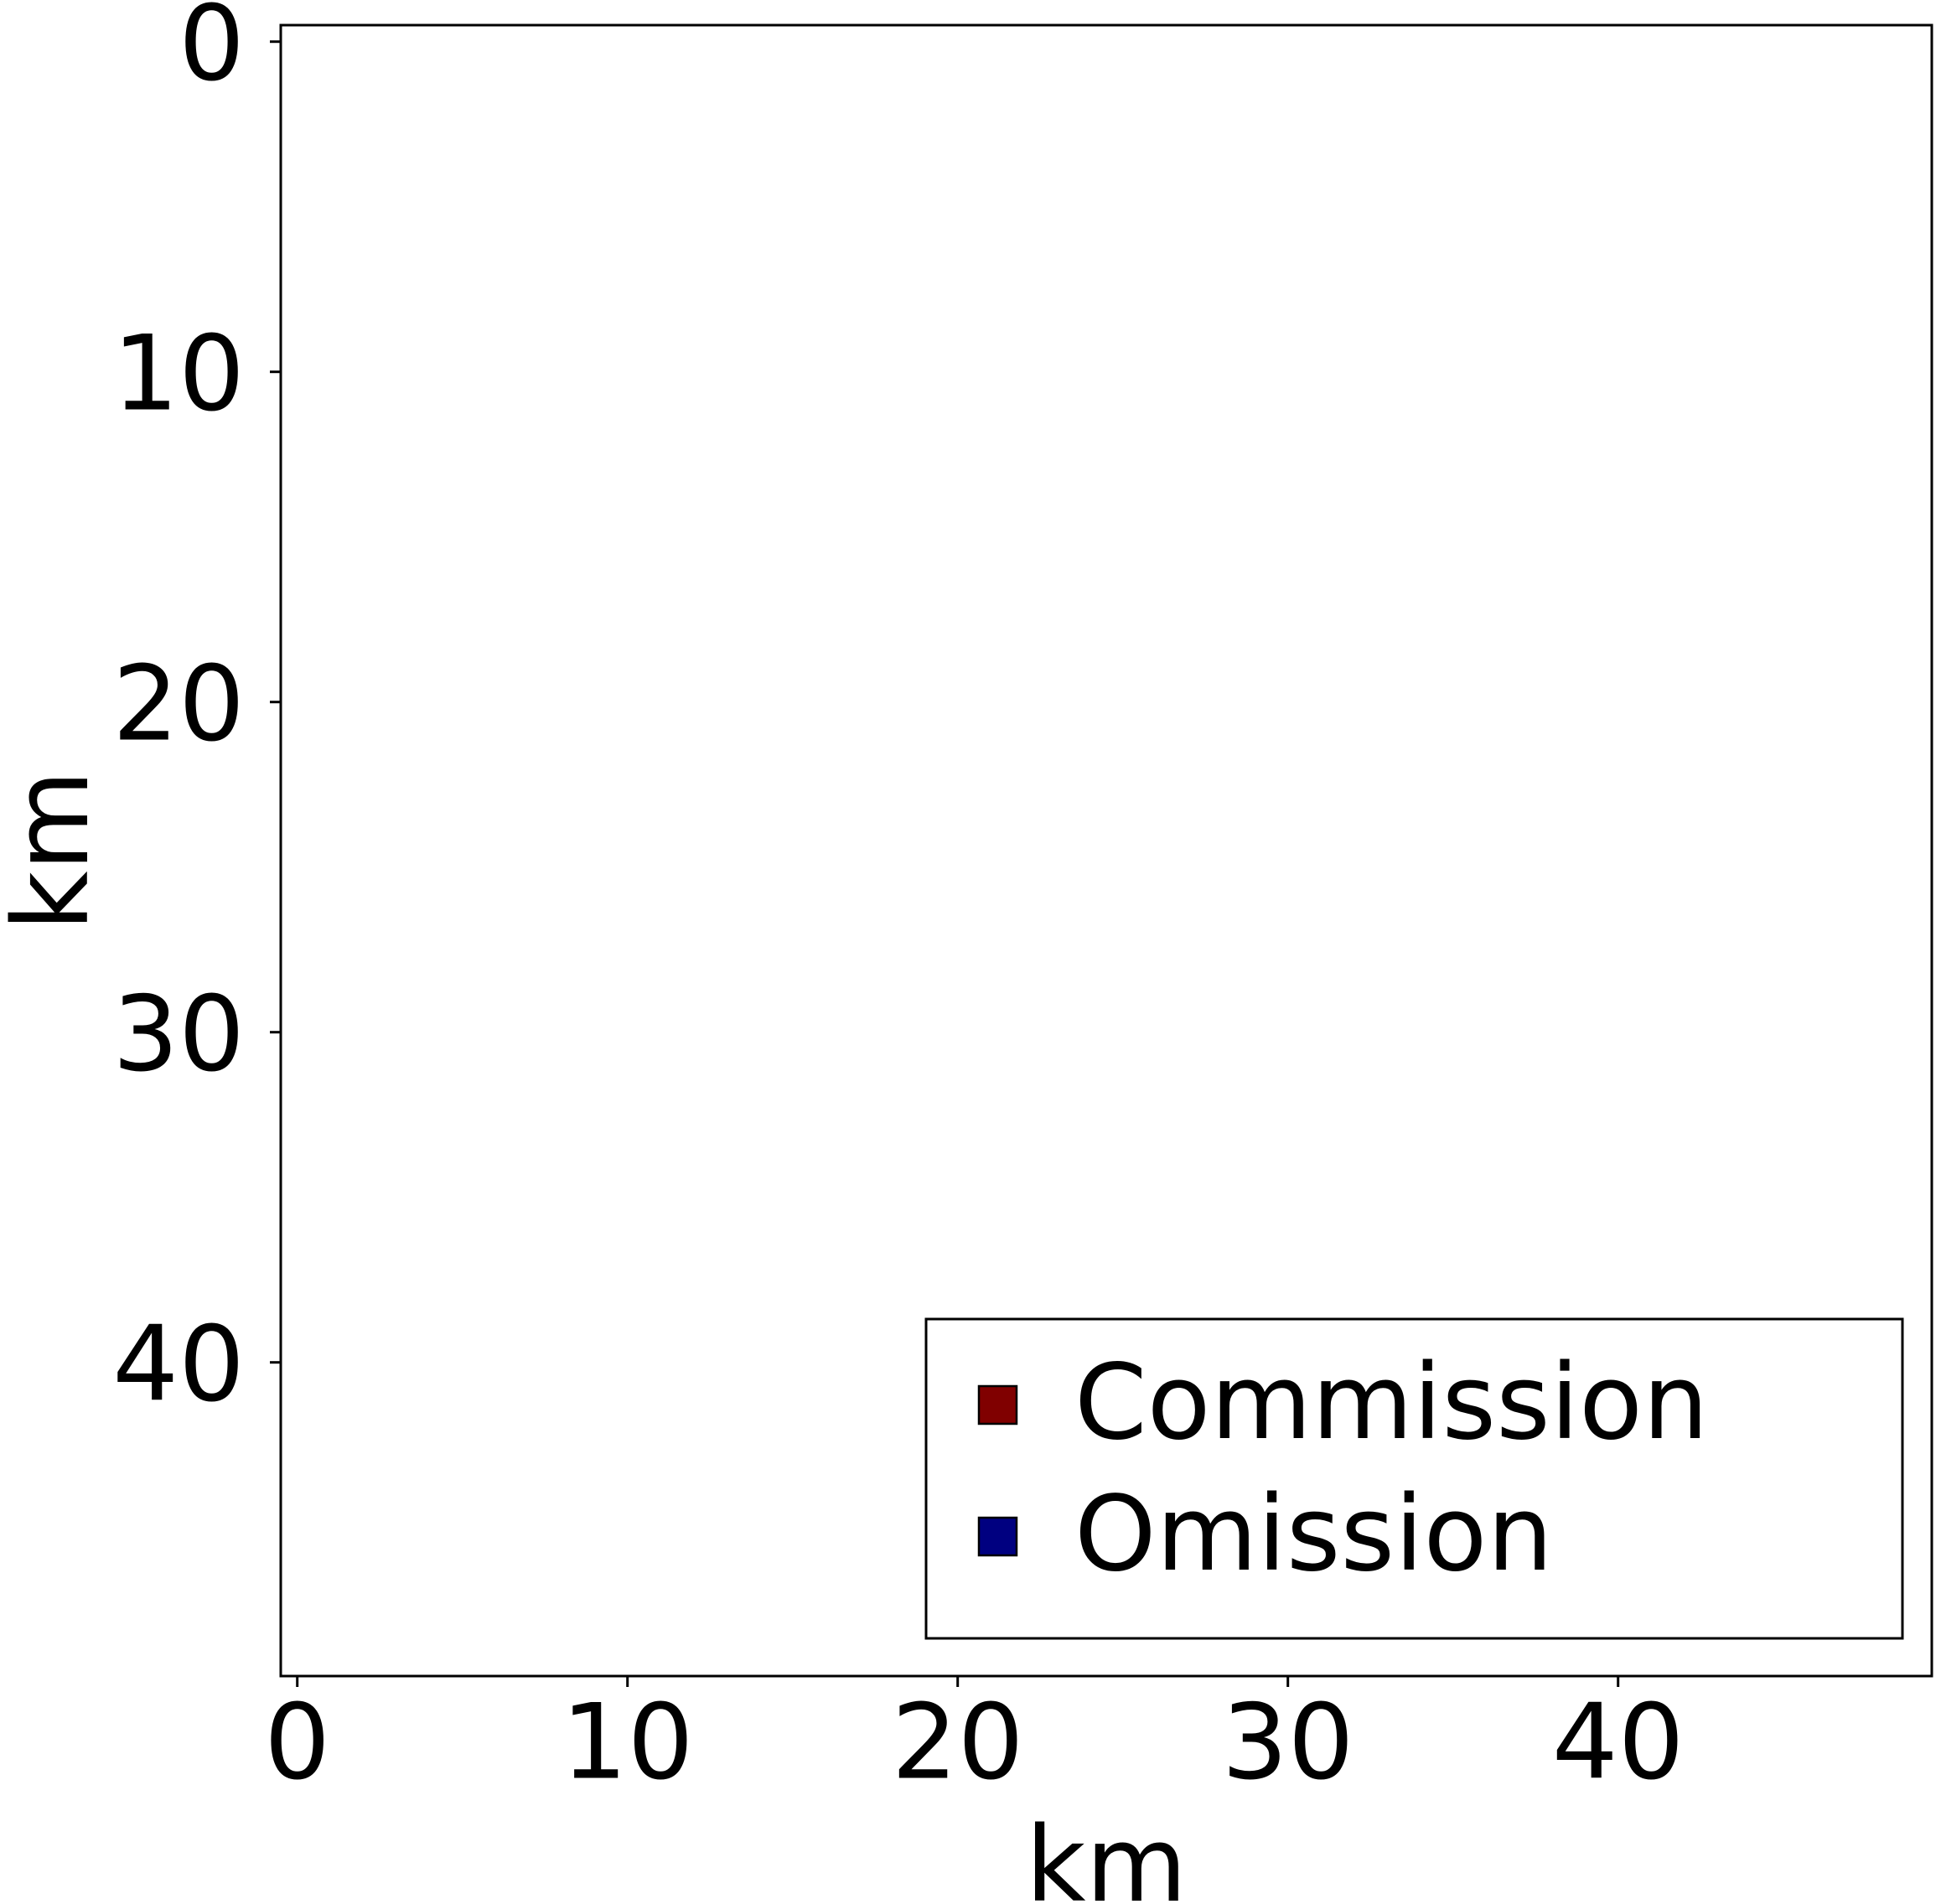  I want to click on legend-frame, so click(1414, 1478).